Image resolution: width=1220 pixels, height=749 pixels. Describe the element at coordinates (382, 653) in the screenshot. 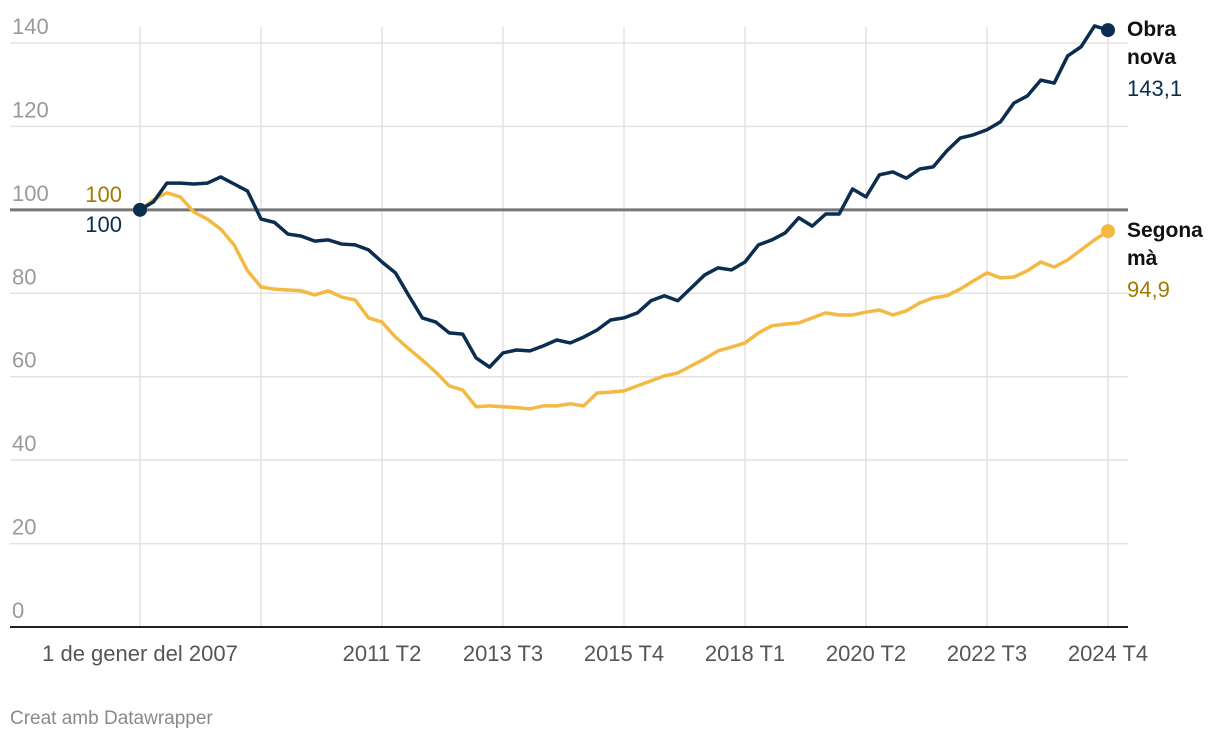

I see `x-tick-label: 2011 T2` at that location.